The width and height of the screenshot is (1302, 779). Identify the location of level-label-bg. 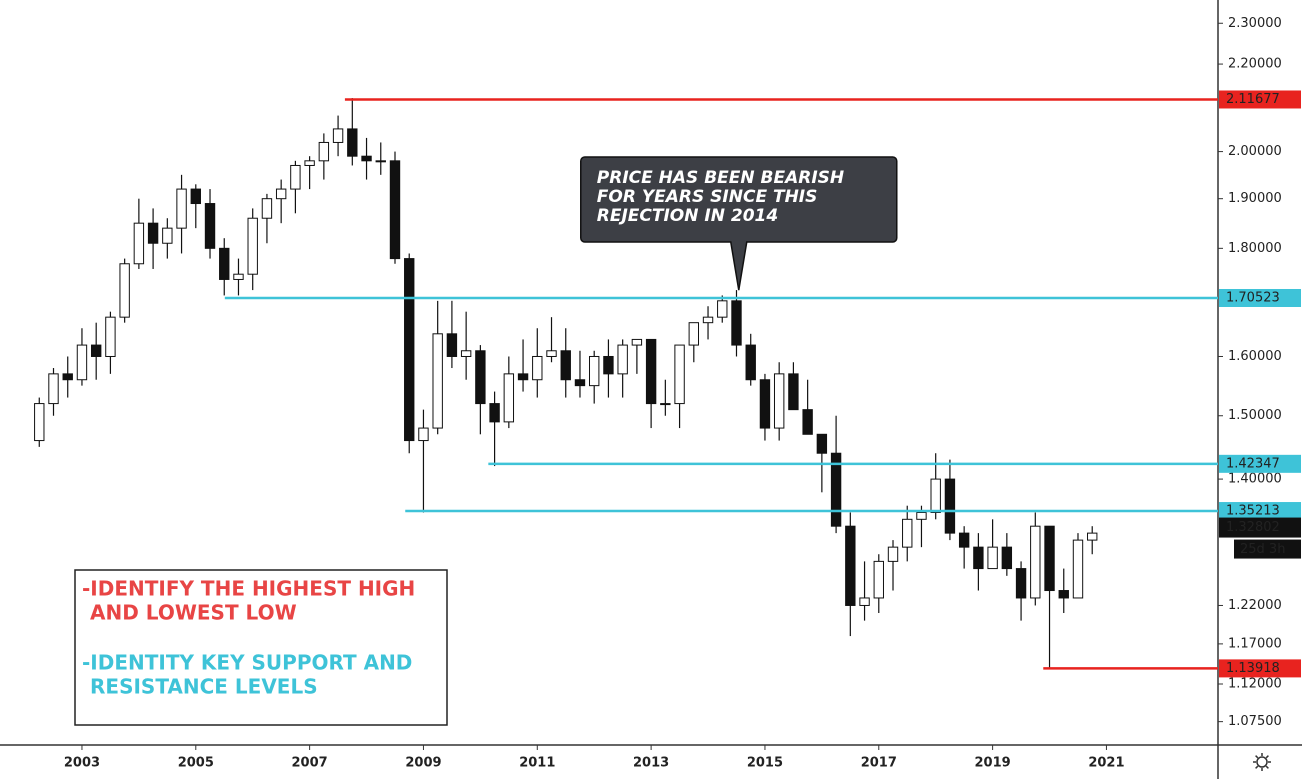
(1260, 668).